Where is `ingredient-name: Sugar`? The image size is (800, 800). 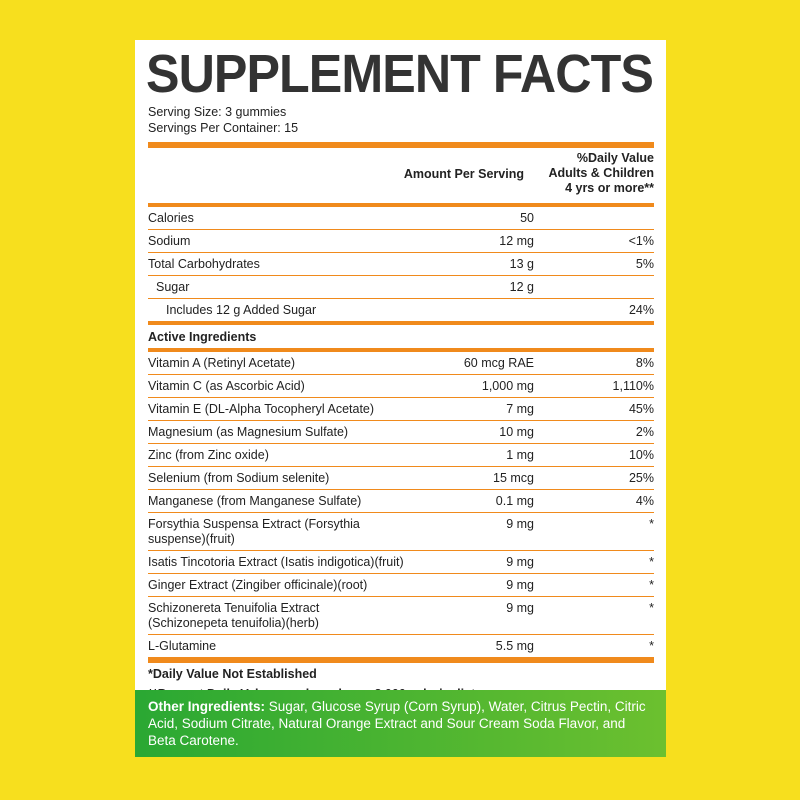
ingredient-name: Sugar is located at coordinates (276, 287).